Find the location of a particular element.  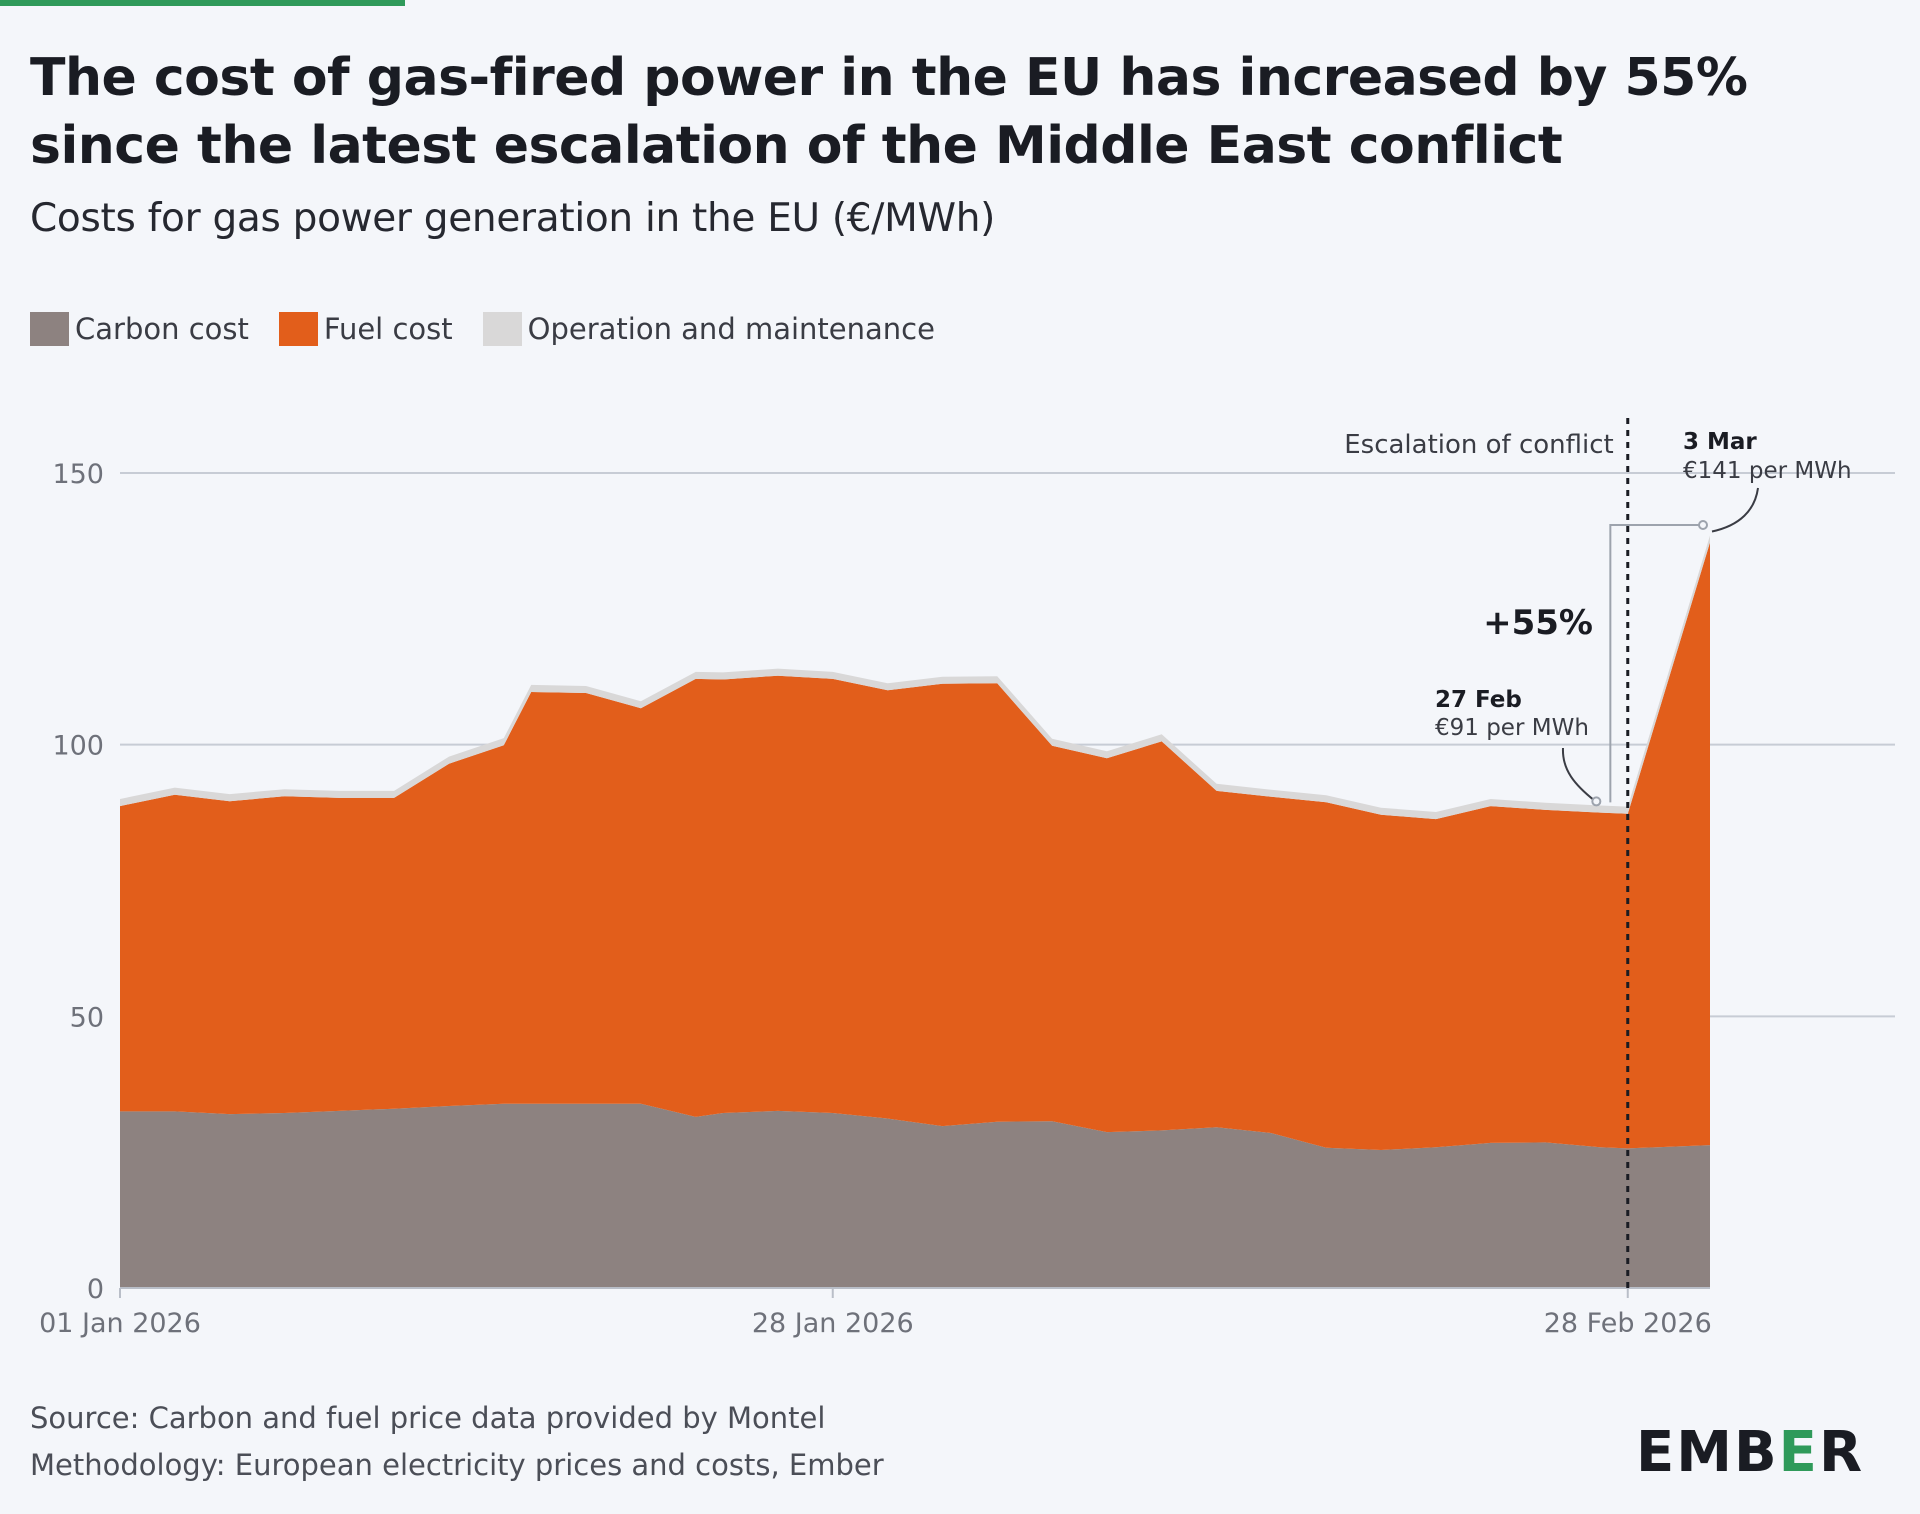

ember-logo: EMB E R is located at coordinates (1750, 1452).